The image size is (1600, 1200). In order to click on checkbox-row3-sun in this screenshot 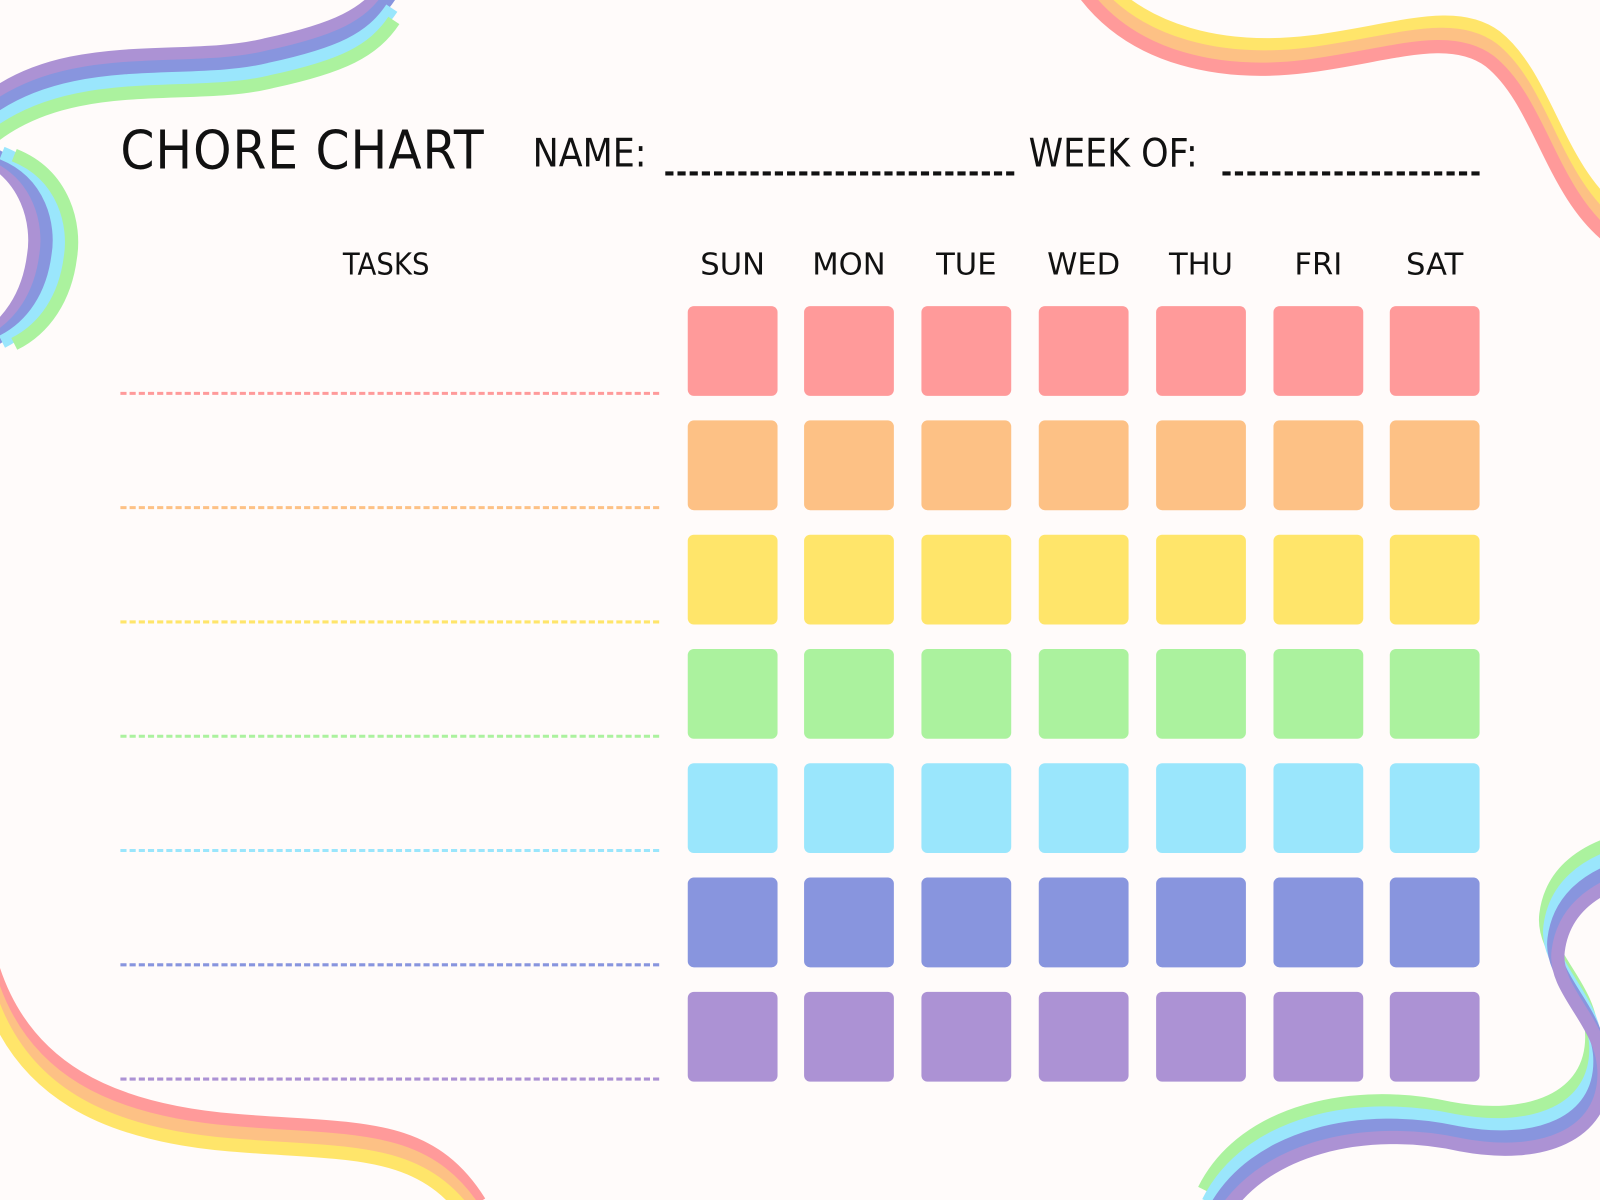, I will do `click(732, 579)`.